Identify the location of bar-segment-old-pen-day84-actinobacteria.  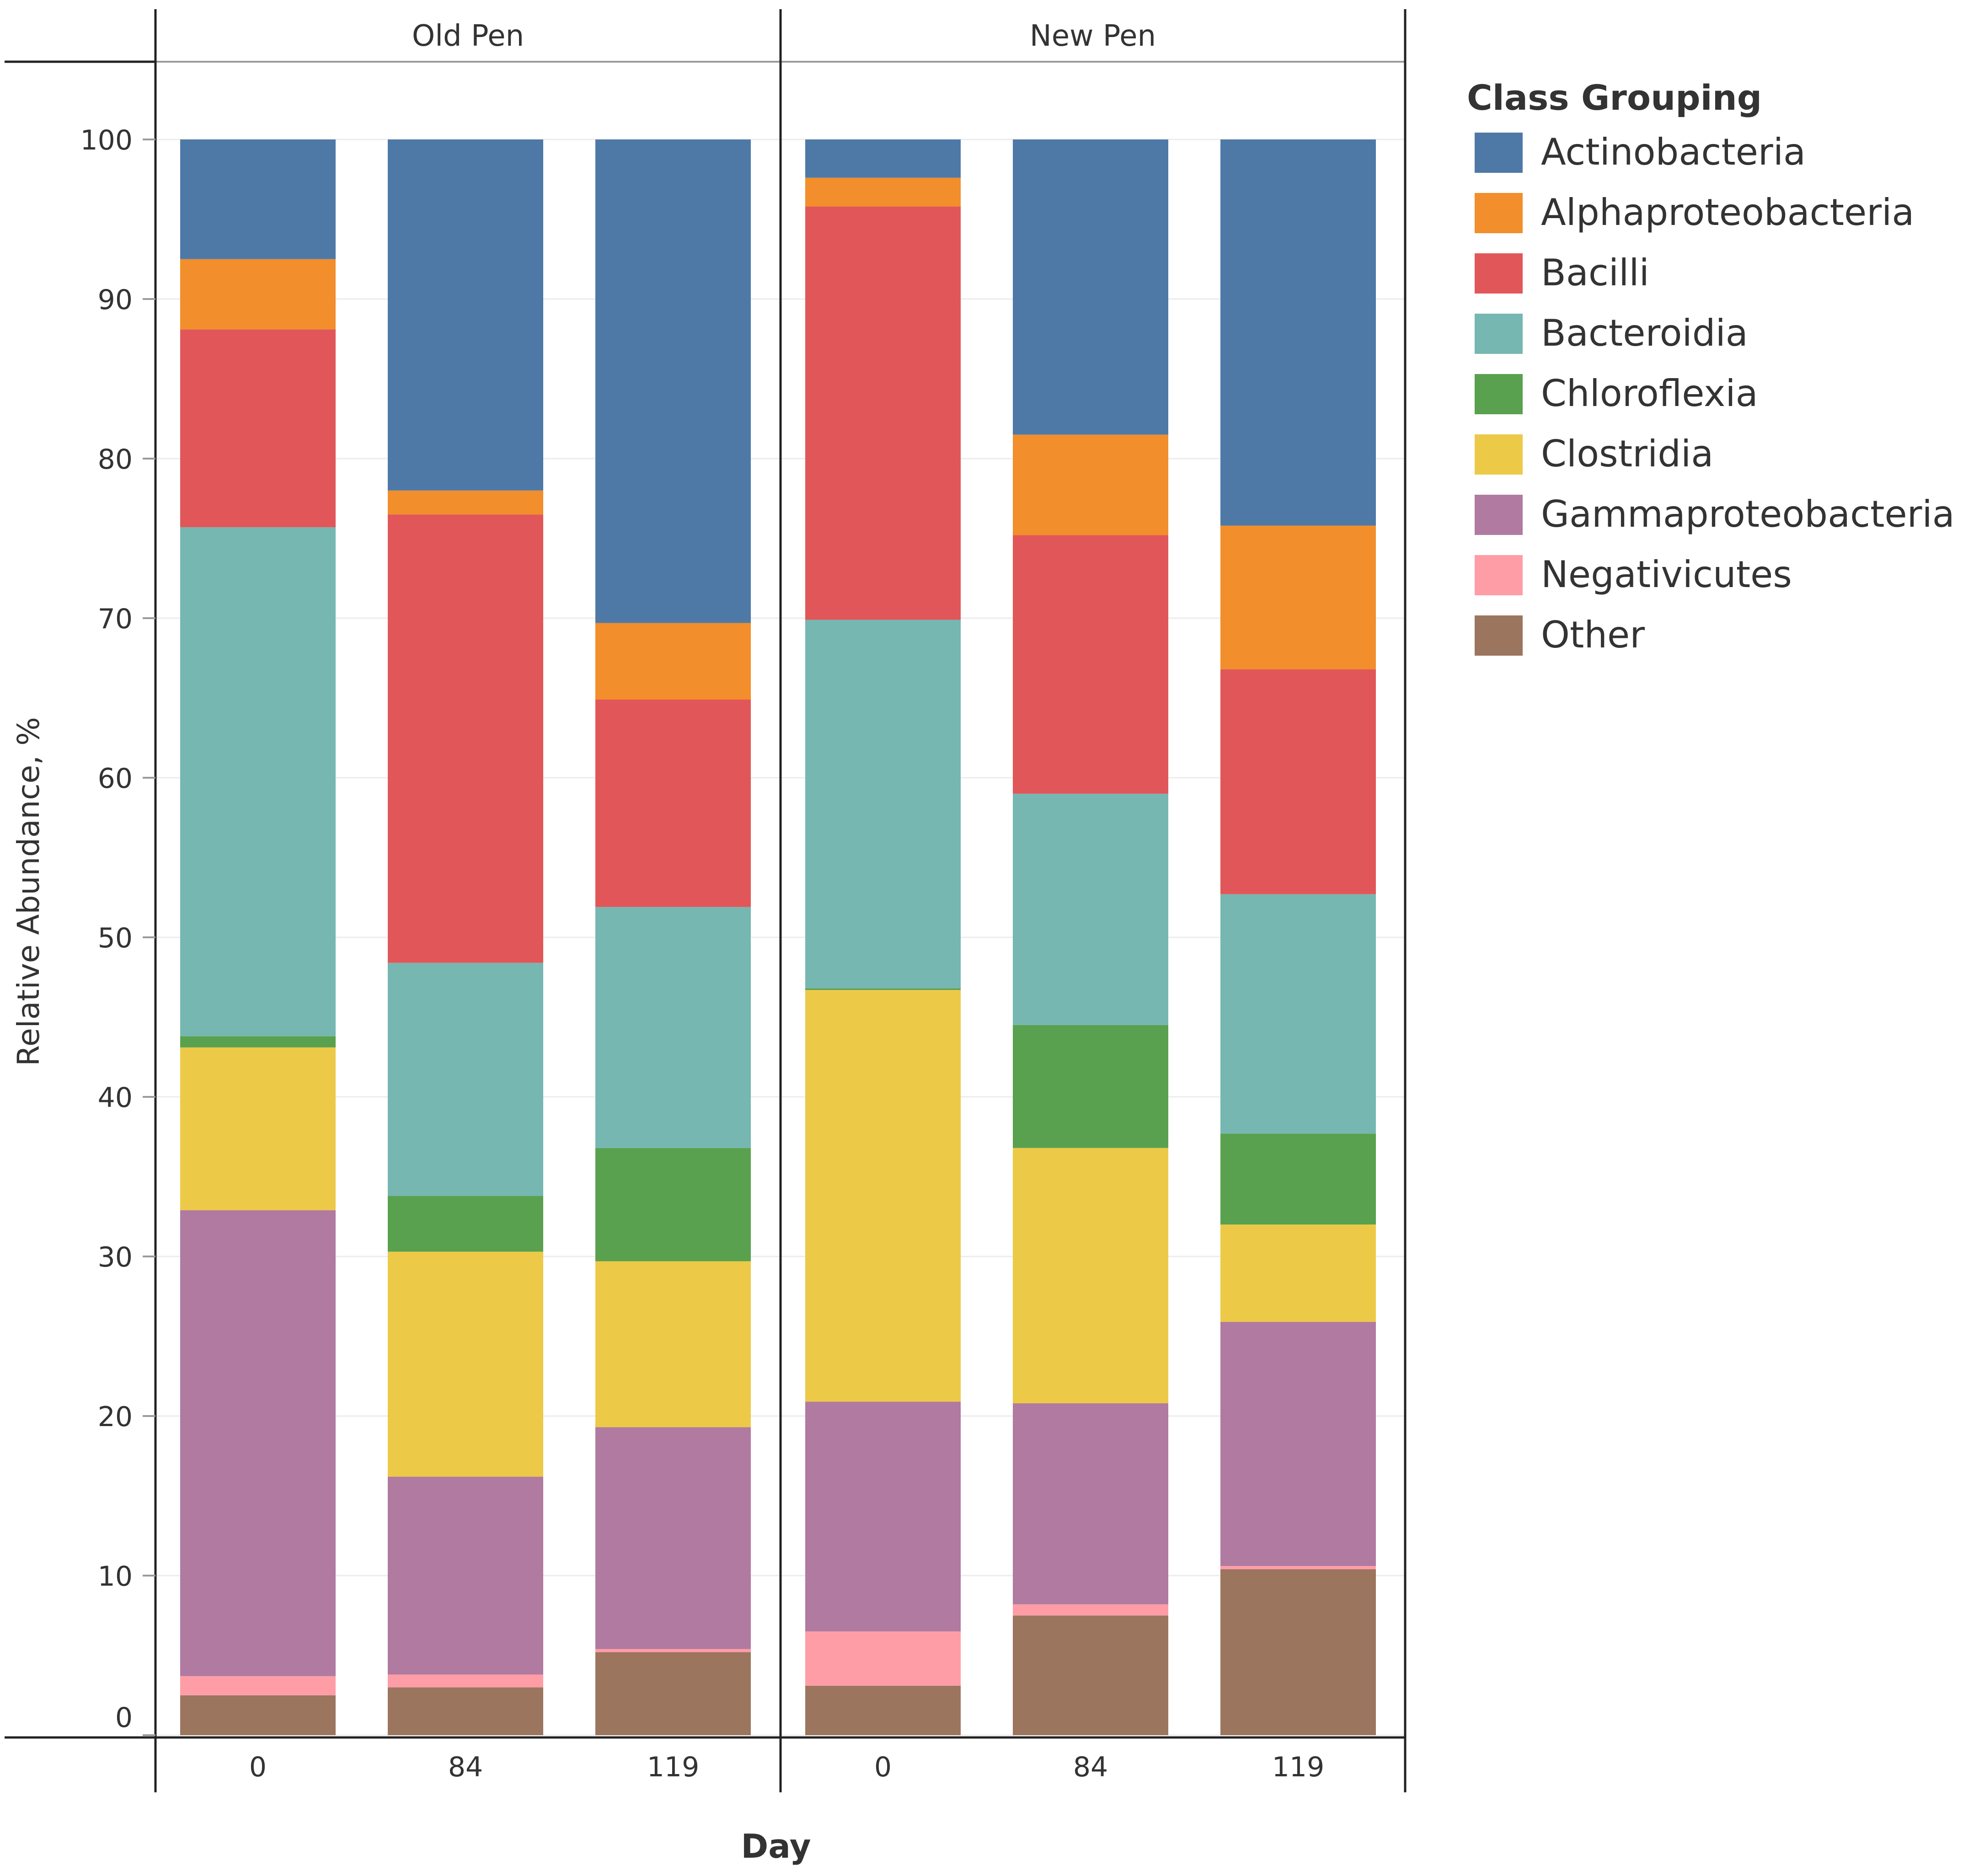
(465, 315).